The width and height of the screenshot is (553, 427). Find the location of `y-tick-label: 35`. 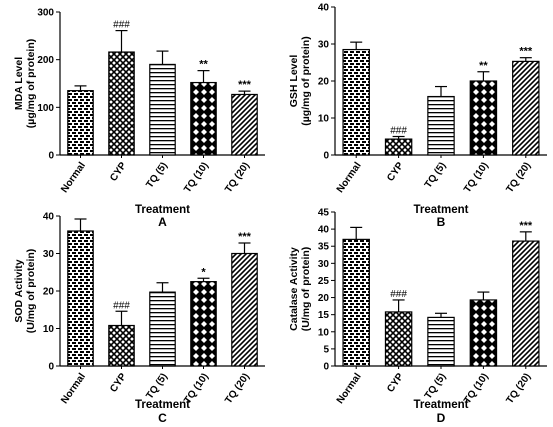

y-tick-label: 35 is located at coordinates (324, 247).